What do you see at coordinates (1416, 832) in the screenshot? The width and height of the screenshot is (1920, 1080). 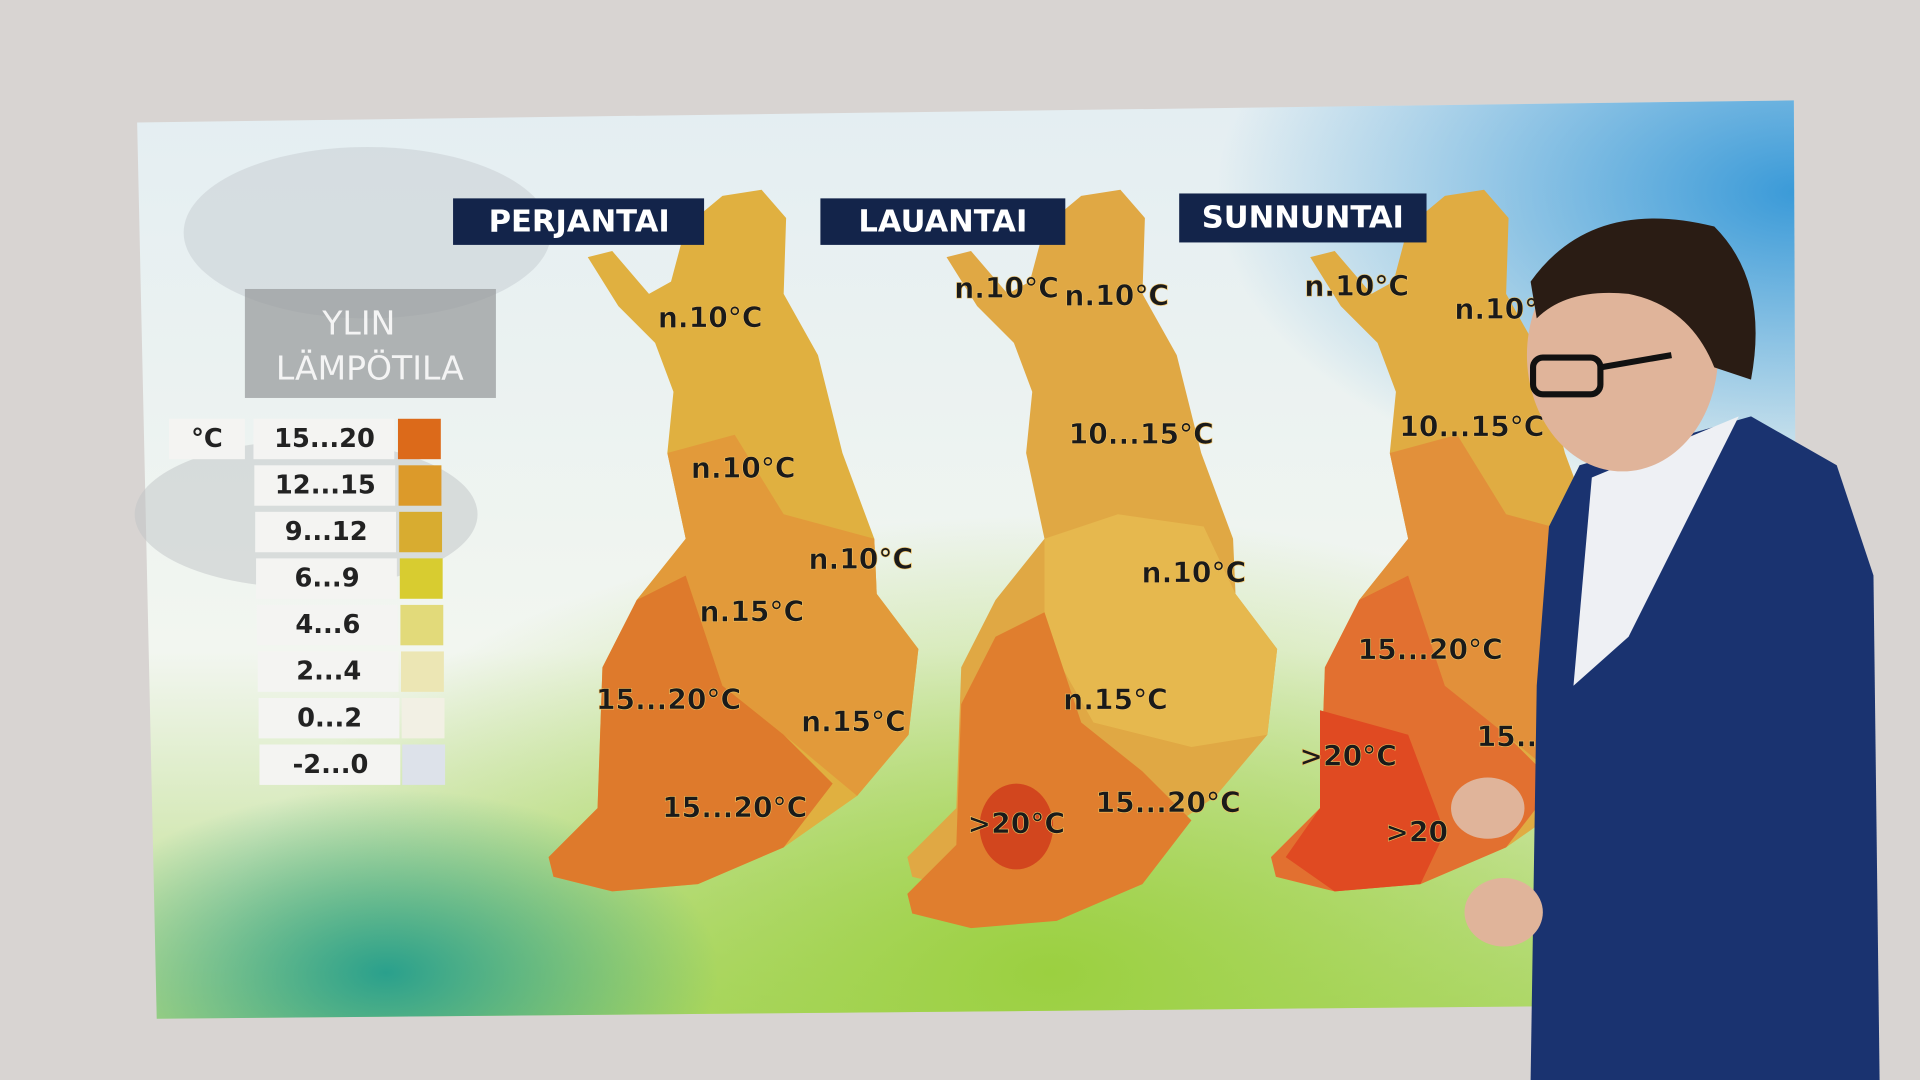 I see `temp-label: >20` at bounding box center [1416, 832].